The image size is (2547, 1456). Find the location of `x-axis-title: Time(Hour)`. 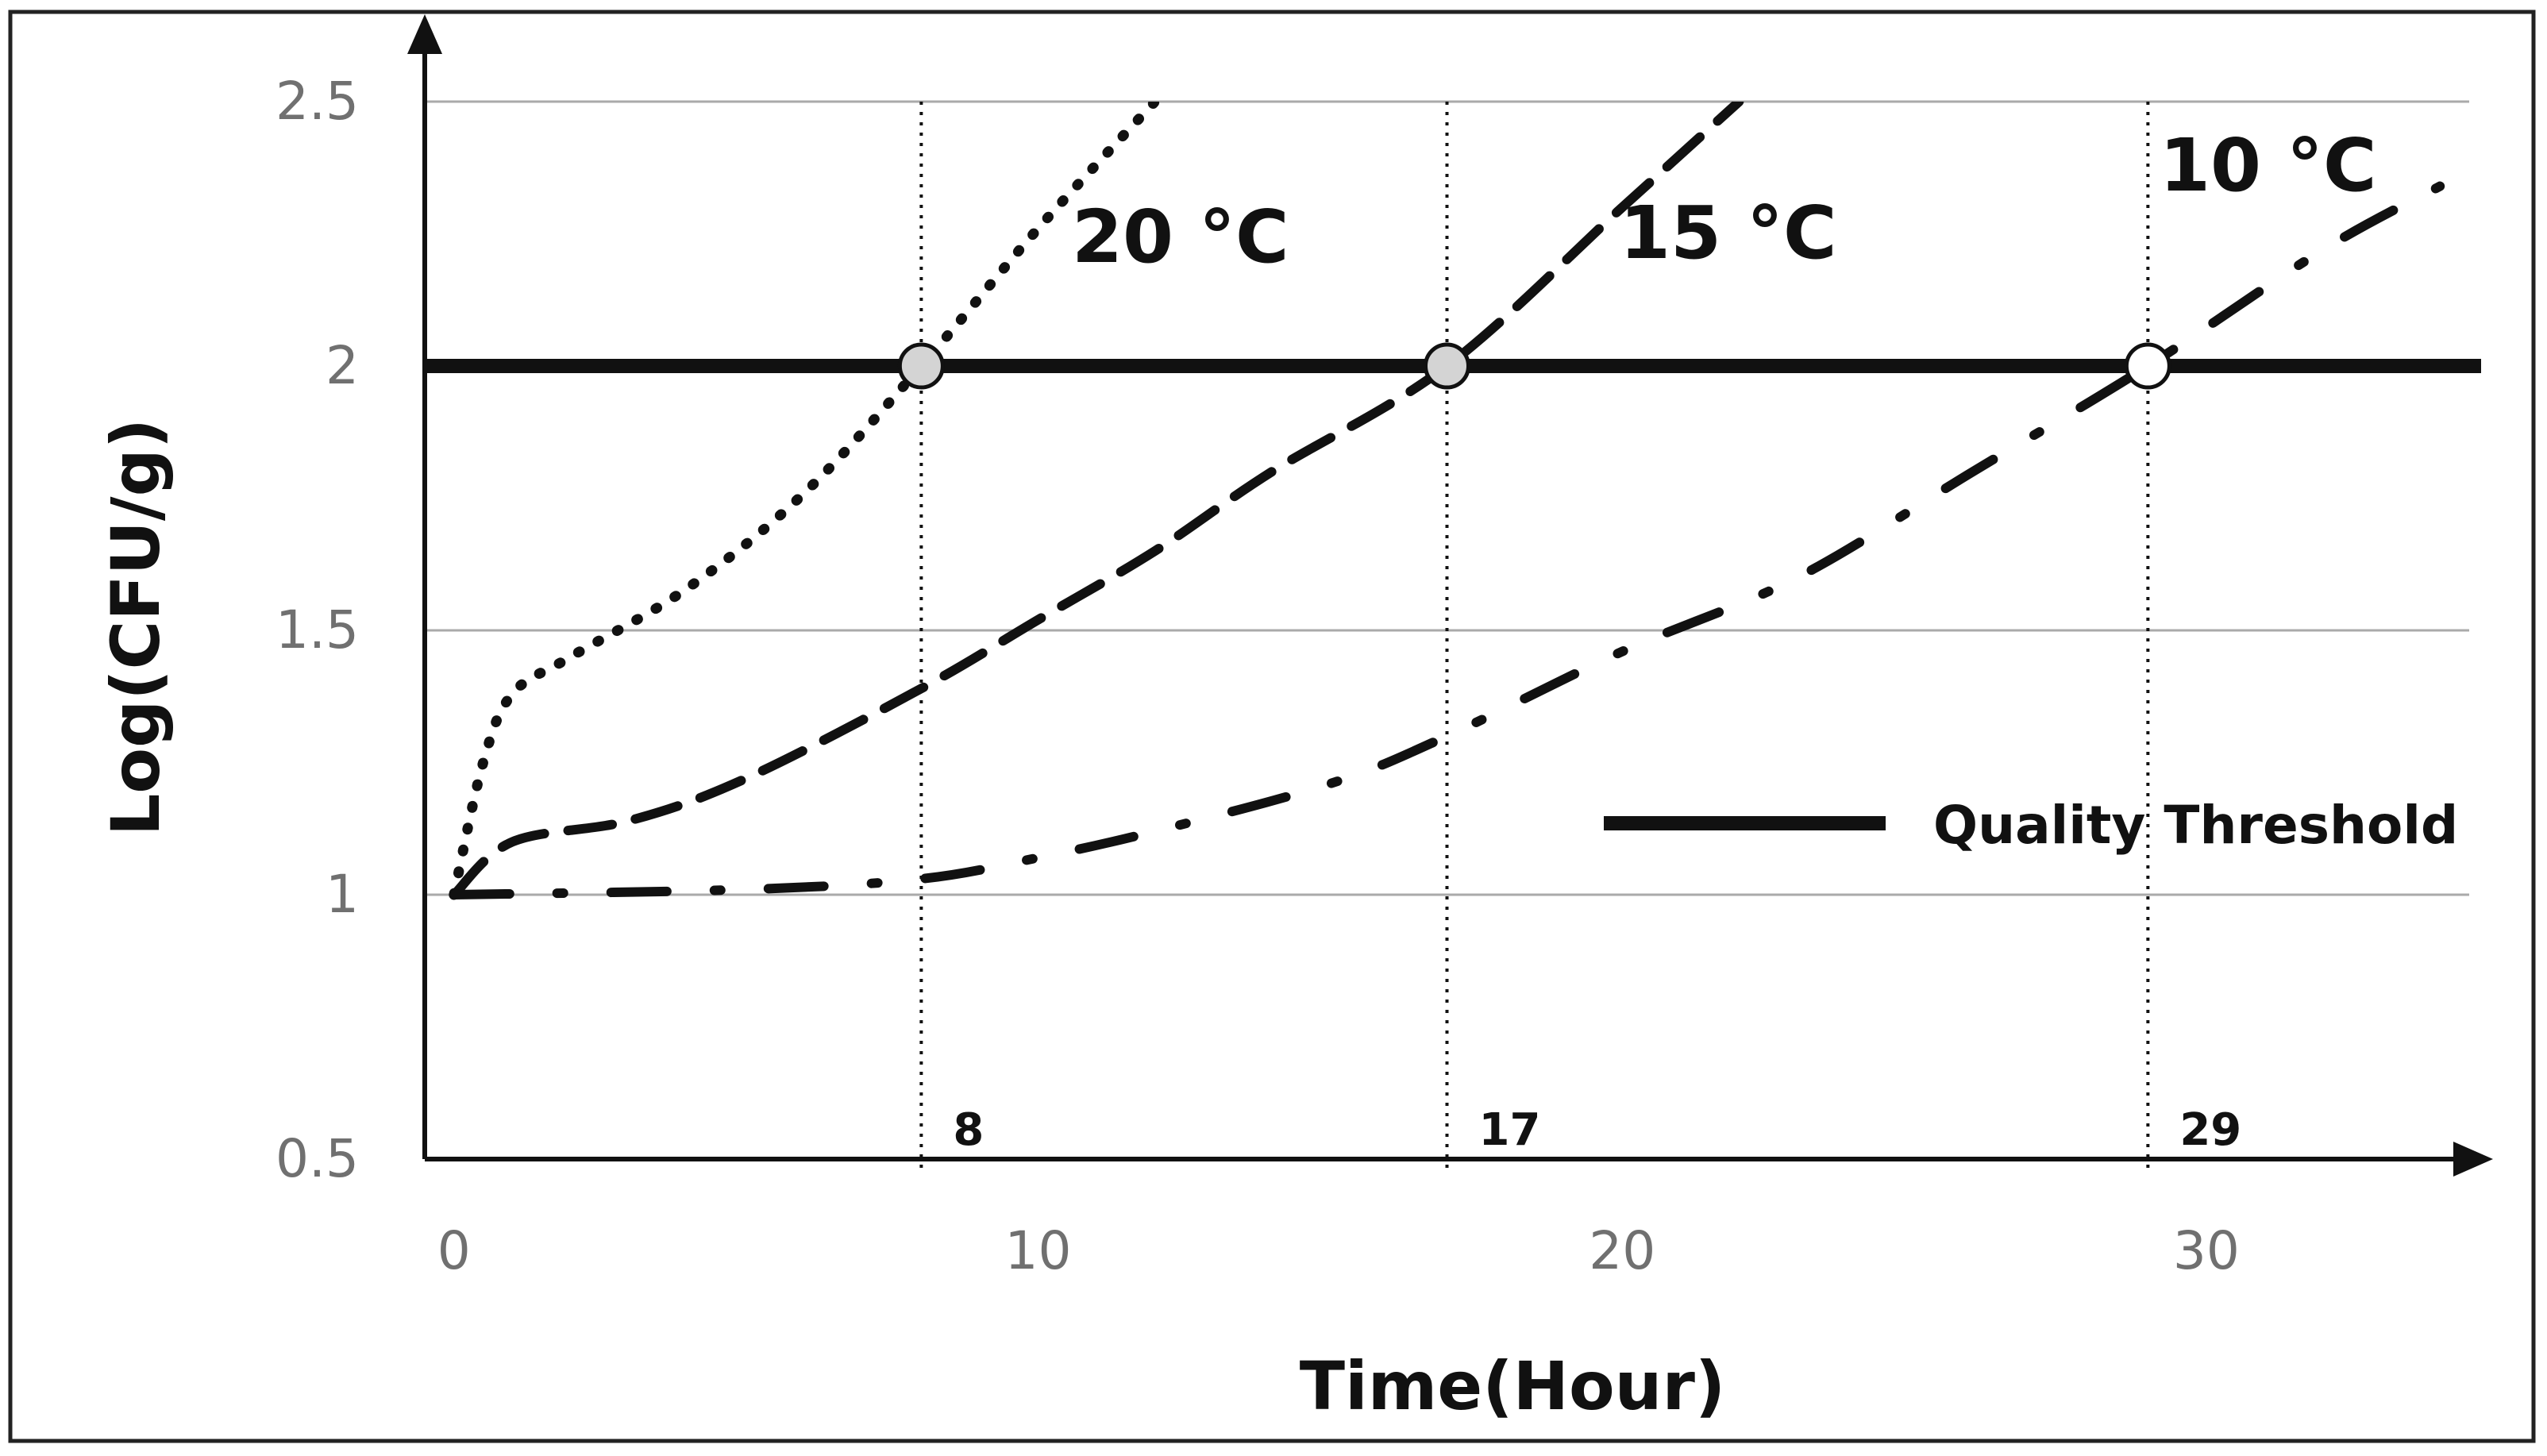

x-axis-title: Time(Hour) is located at coordinates (1513, 1386).